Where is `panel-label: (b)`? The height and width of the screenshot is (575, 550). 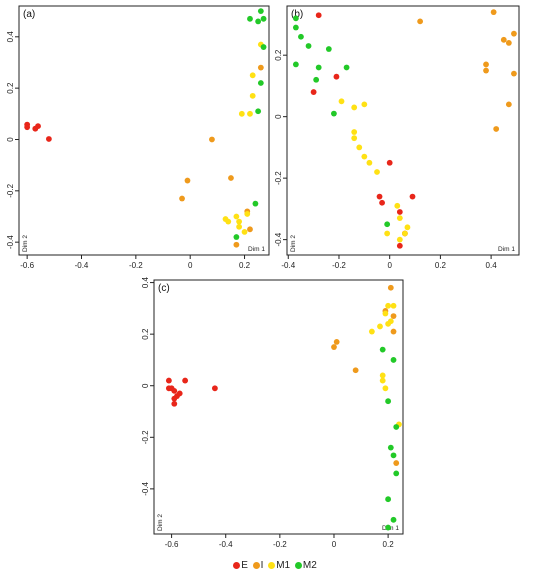 panel-label: (b) is located at coordinates (297, 14).